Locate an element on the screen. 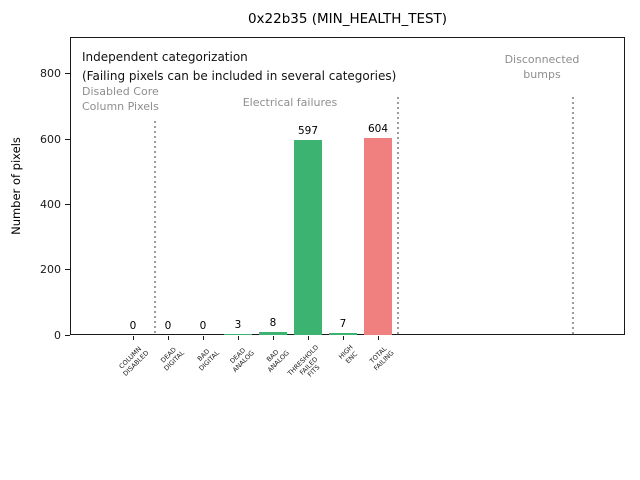 The width and height of the screenshot is (640, 480). region-label-disabled-core: Disabled Core Column Pixels is located at coordinates (120, 99).